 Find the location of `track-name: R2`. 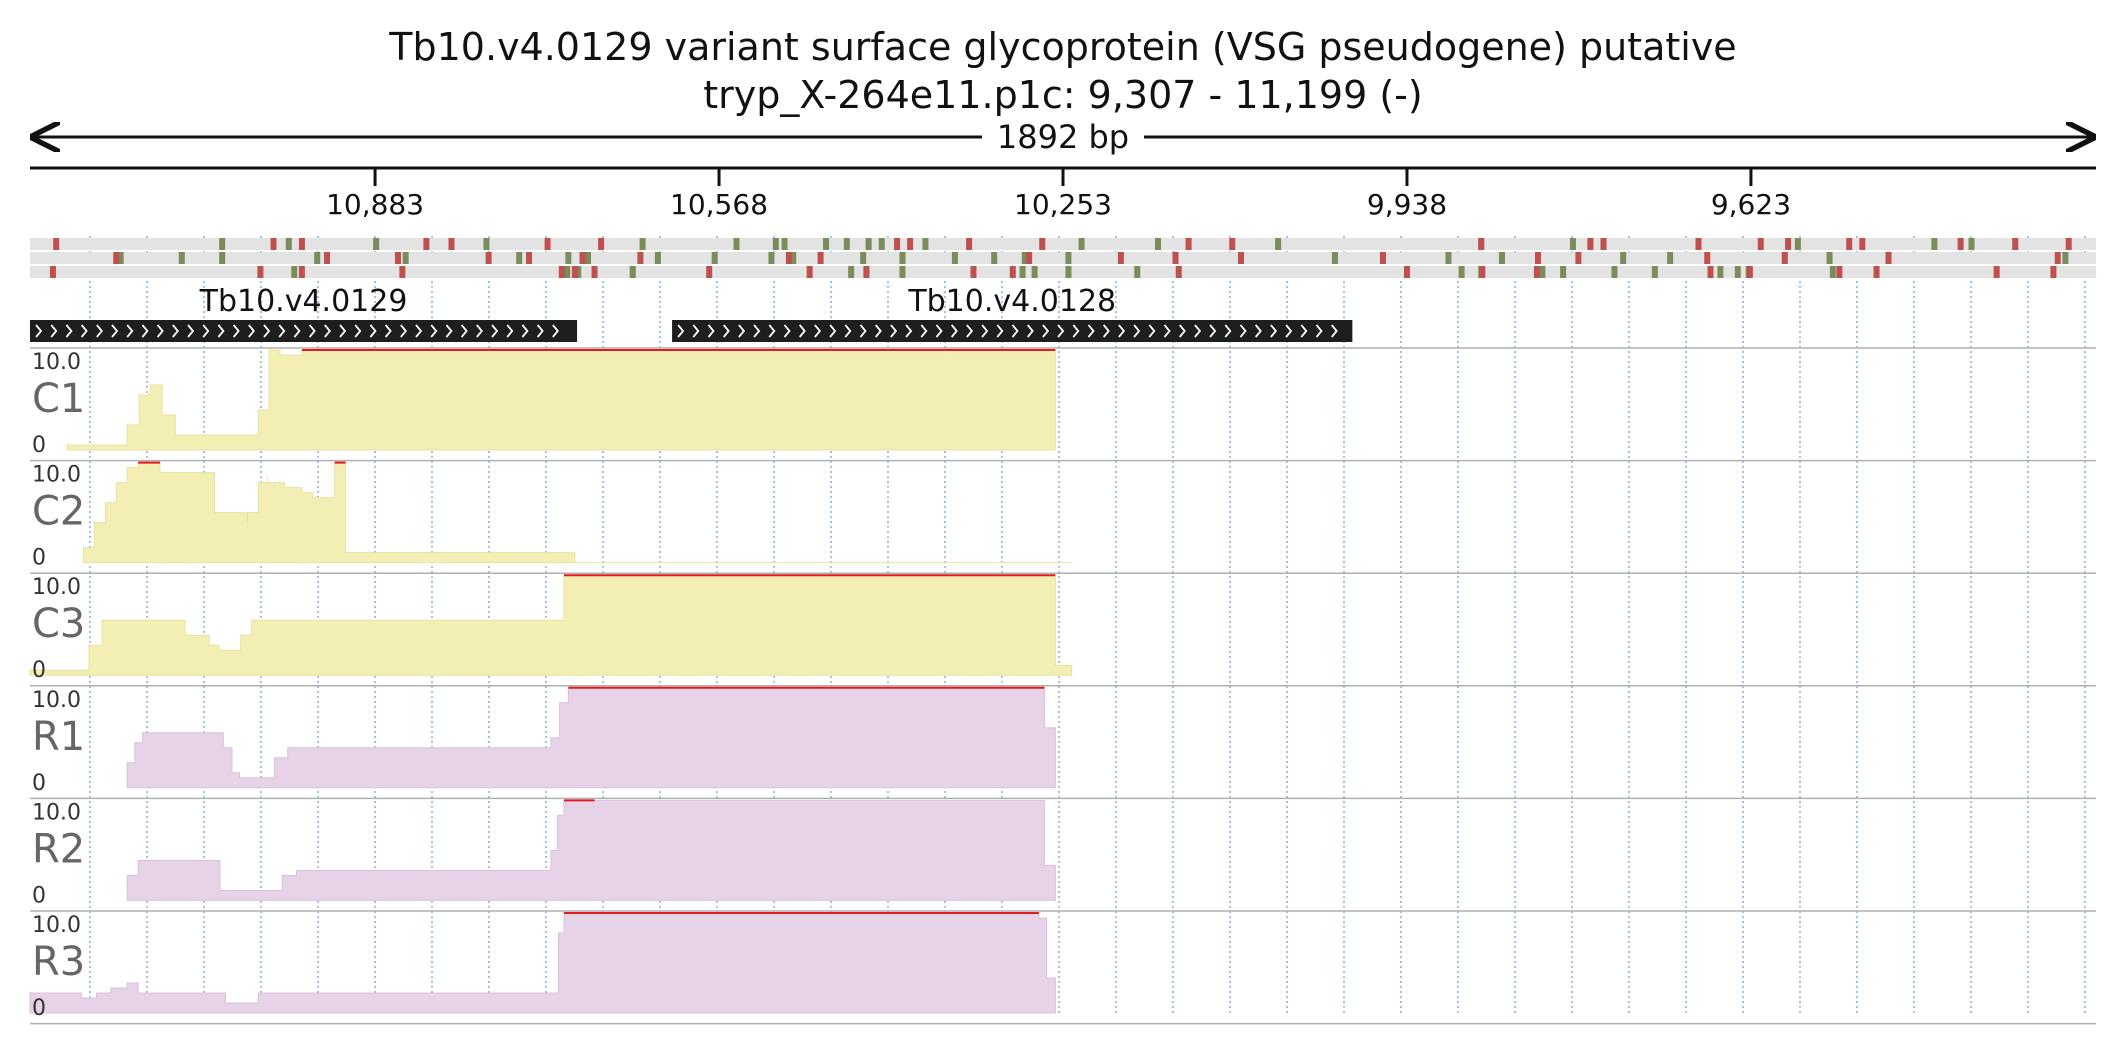

track-name: R2 is located at coordinates (58, 849).